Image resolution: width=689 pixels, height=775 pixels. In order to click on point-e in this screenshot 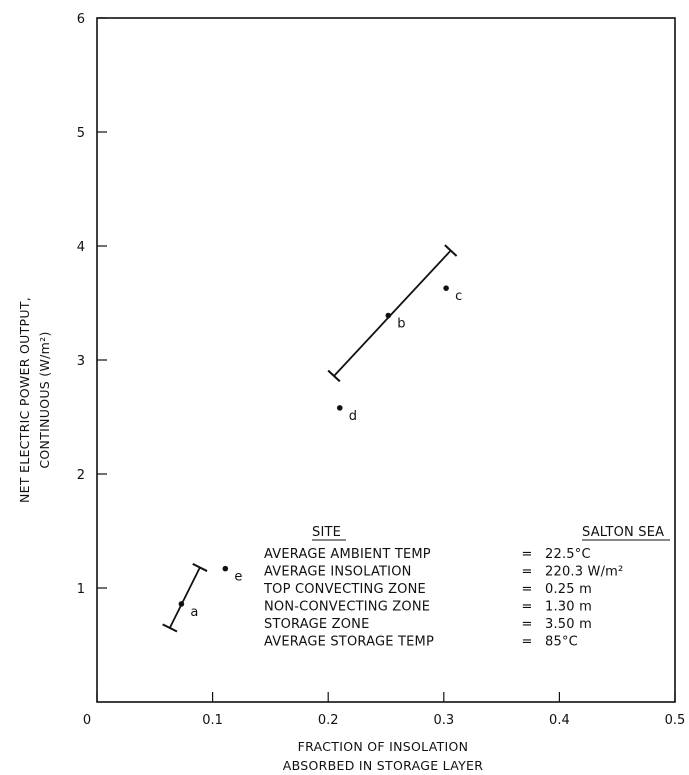, I will do `click(225, 568)`.